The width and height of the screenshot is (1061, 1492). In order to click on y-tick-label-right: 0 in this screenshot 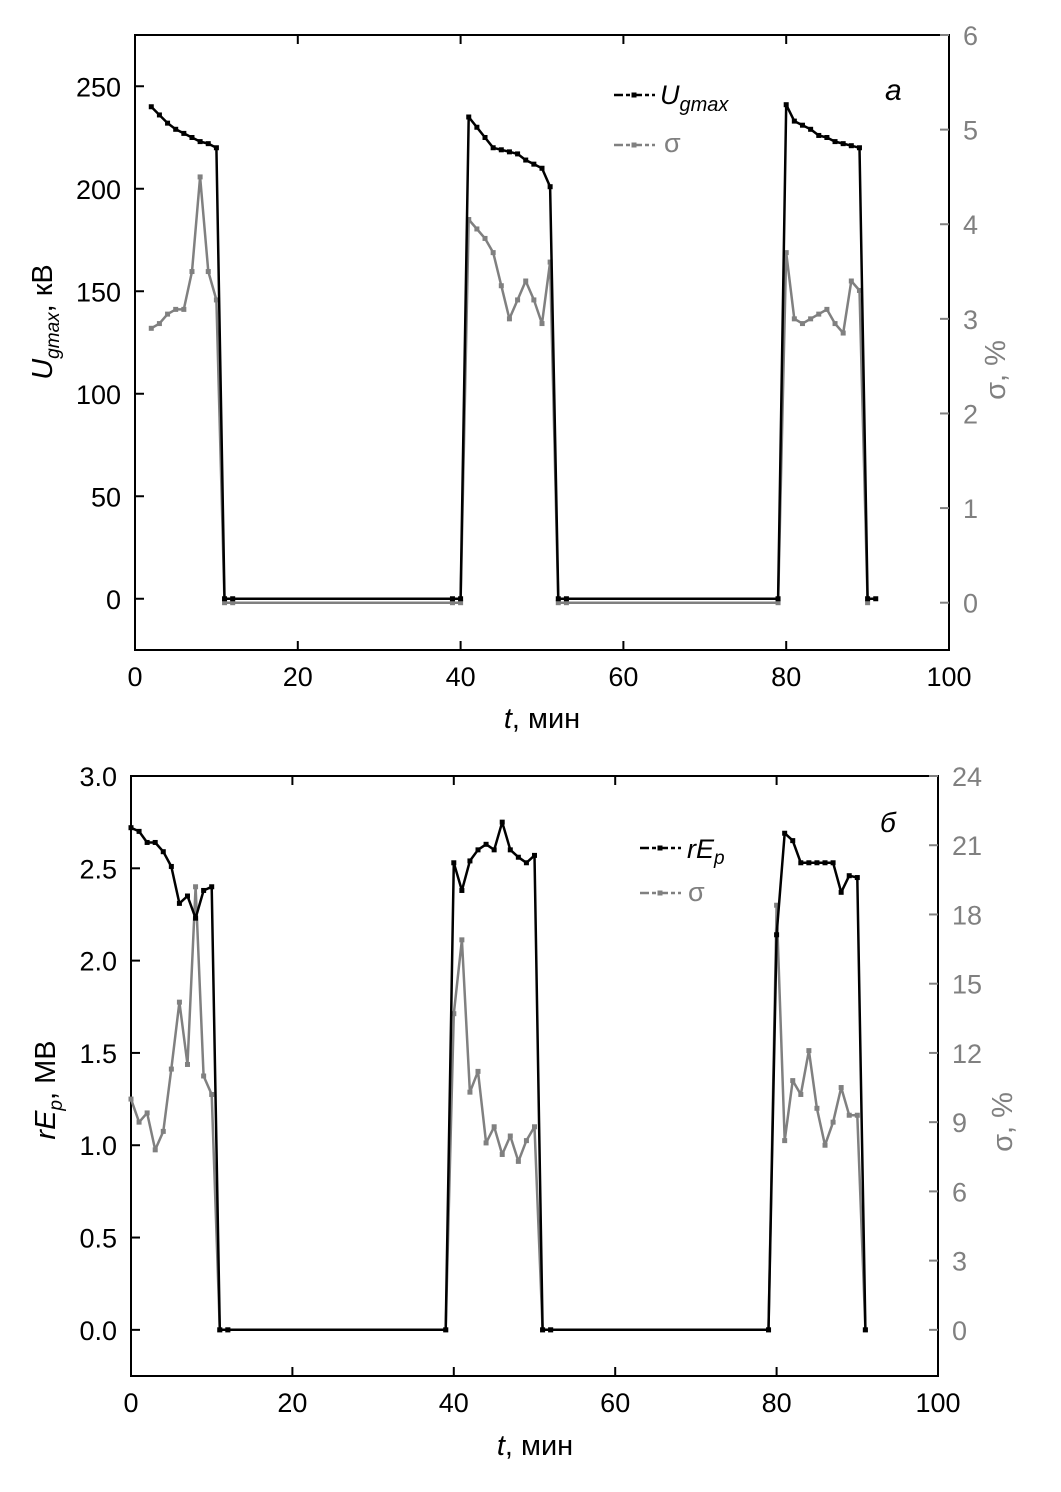, I will do `click(970, 604)`.